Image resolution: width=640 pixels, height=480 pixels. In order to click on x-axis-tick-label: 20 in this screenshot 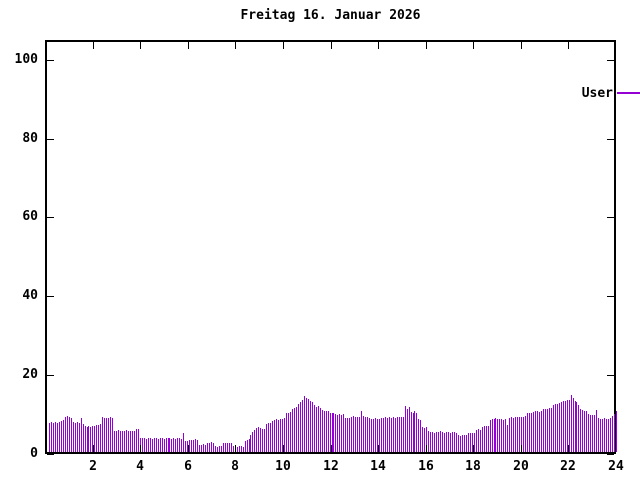, I will do `click(521, 466)`.